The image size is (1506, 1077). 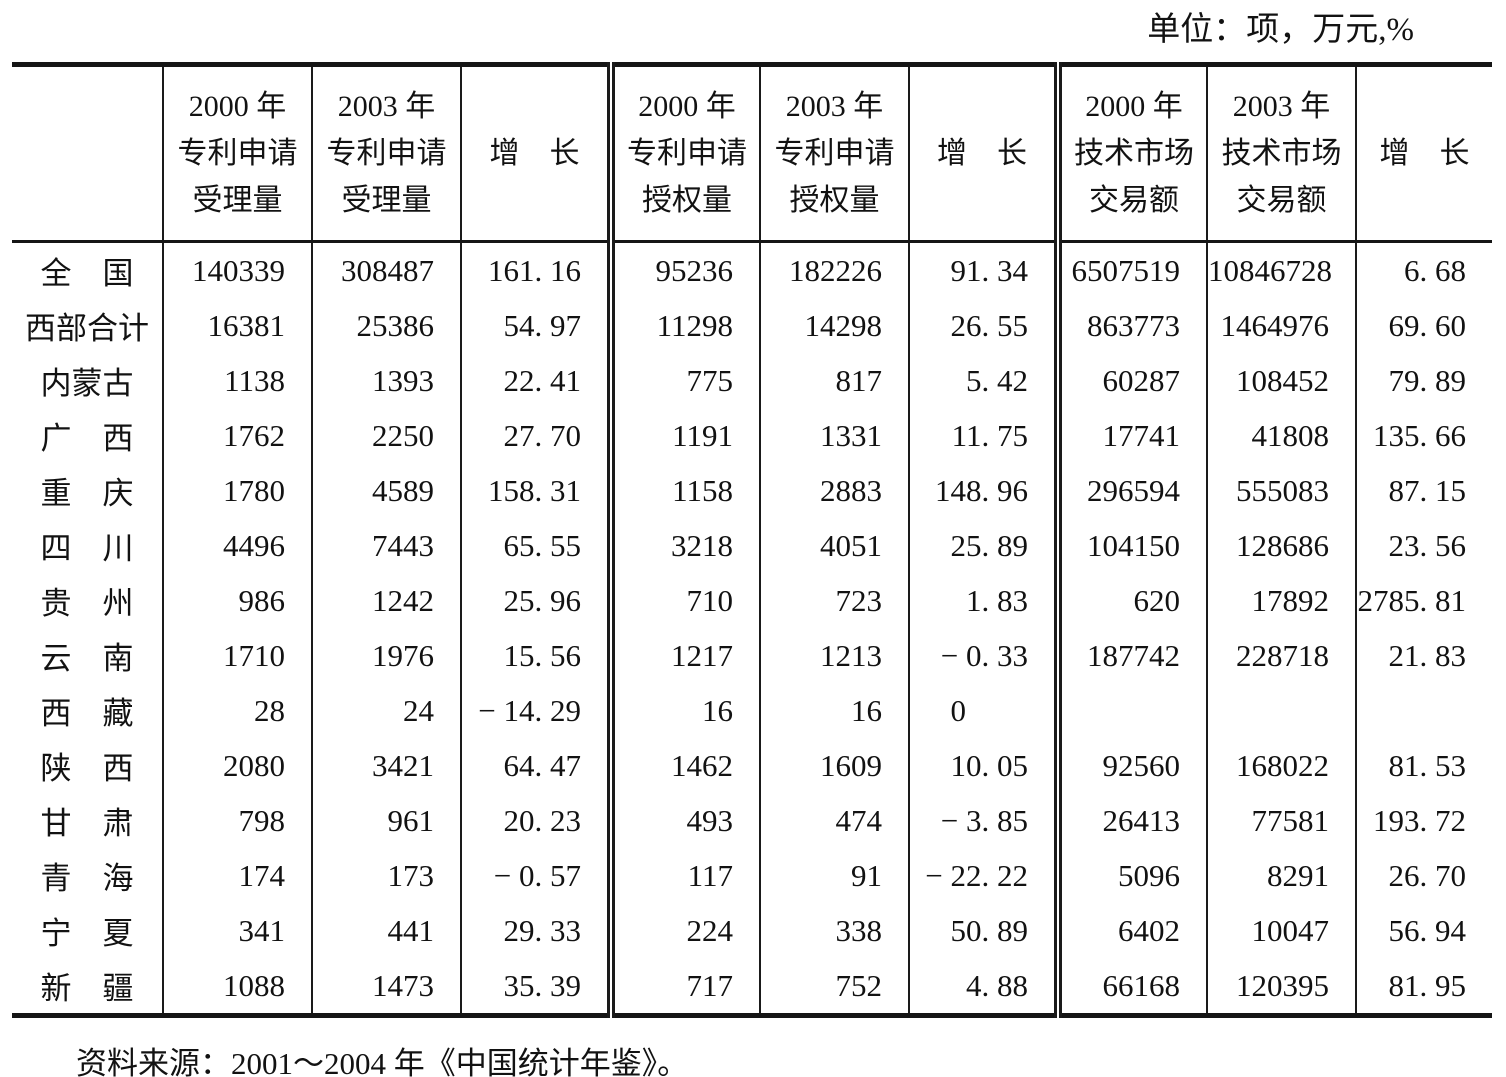 I want to click on data-cell: 14298, so click(x=835, y=325).